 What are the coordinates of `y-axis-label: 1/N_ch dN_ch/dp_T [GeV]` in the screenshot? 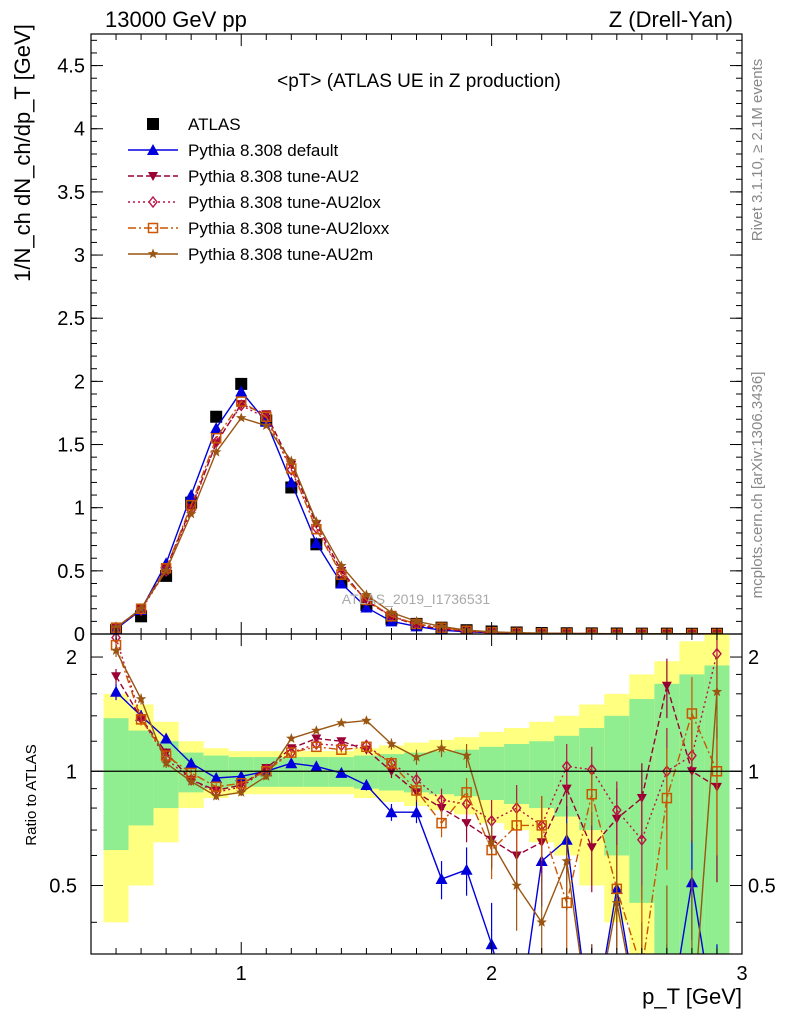 It's located at (22, 153).